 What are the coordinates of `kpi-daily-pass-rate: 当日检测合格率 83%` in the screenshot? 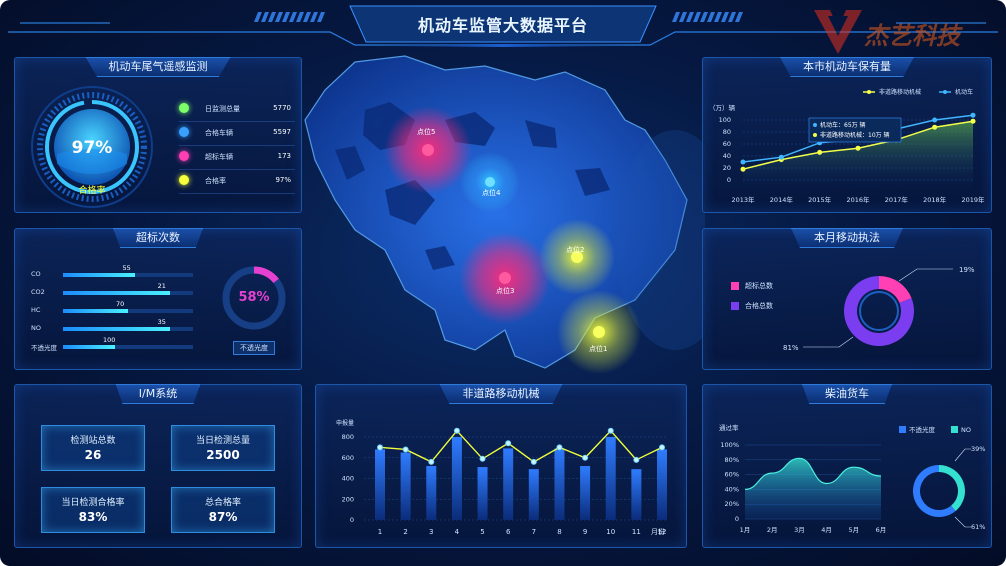 It's located at (93, 510).